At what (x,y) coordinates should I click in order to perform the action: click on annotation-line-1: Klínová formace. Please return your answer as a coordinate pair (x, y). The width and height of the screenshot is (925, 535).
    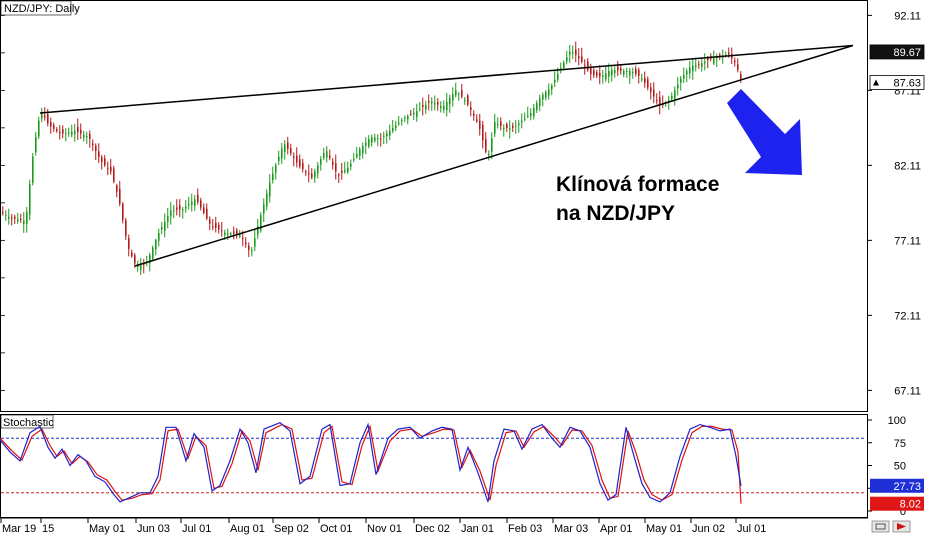
    Looking at the image, I should click on (637, 184).